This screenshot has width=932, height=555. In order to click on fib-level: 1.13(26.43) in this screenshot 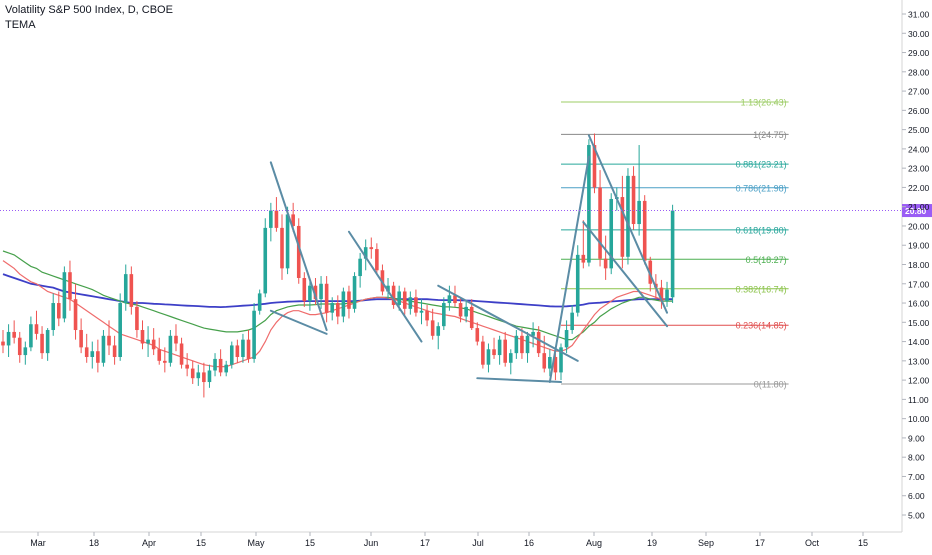, I will do `click(675, 103)`.